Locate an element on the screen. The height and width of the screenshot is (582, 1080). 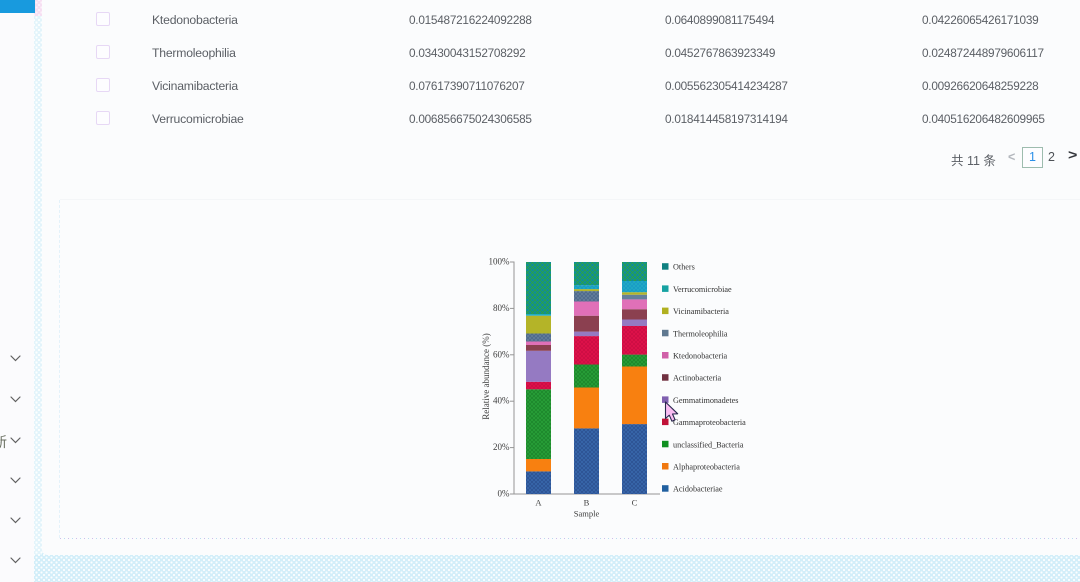
svg-text: 100% is located at coordinates (500, 262).